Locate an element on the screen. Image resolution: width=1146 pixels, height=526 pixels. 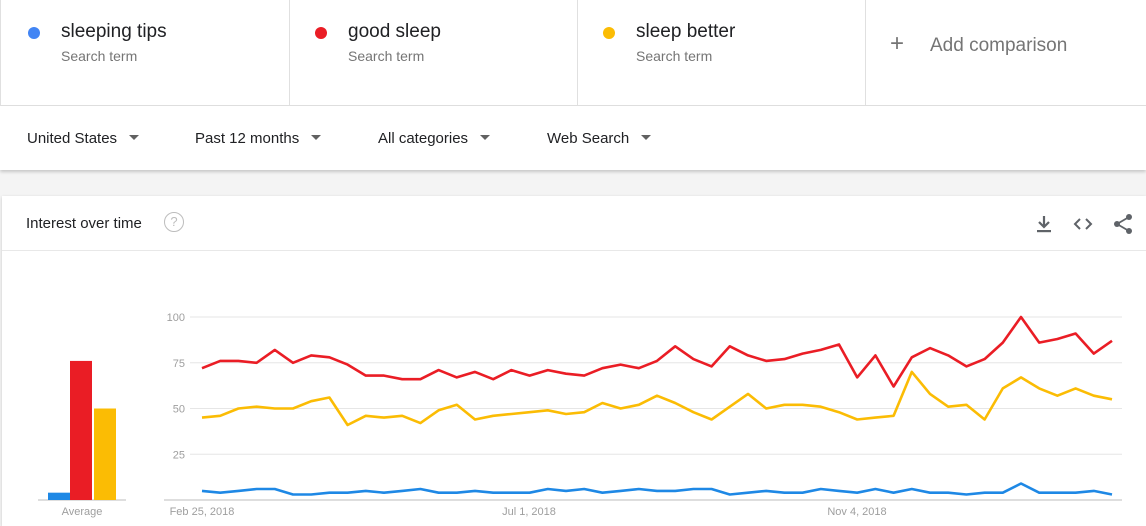
add-comparison-label: Add comparison is located at coordinates (999, 45).